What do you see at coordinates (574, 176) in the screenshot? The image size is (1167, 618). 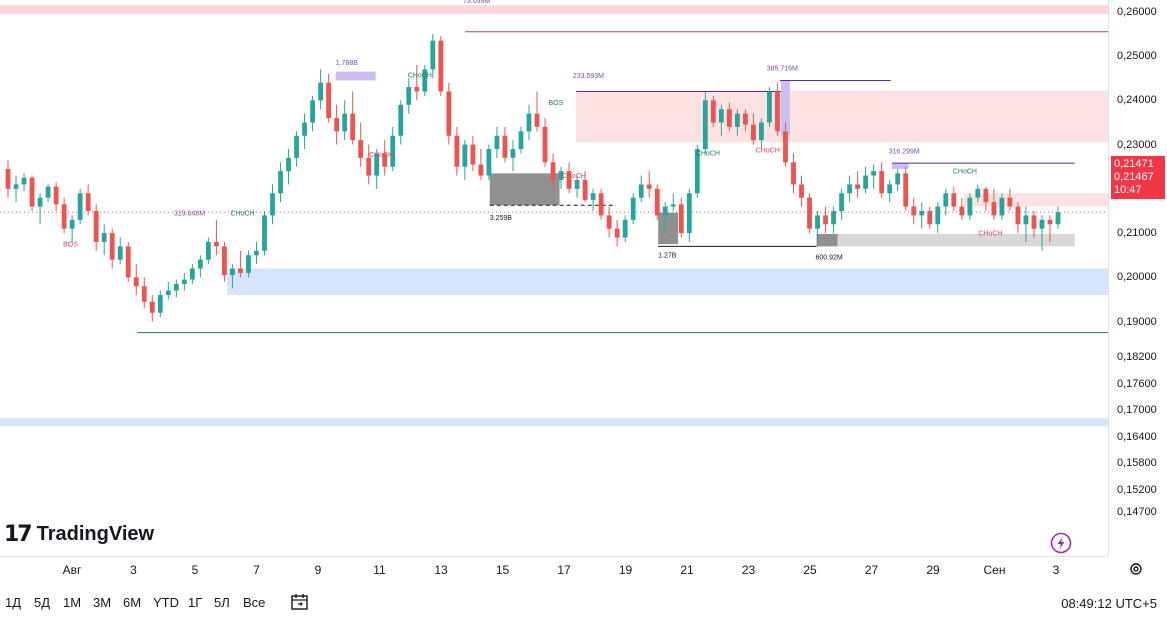 I see `annotation-label-12: CHoCH` at bounding box center [574, 176].